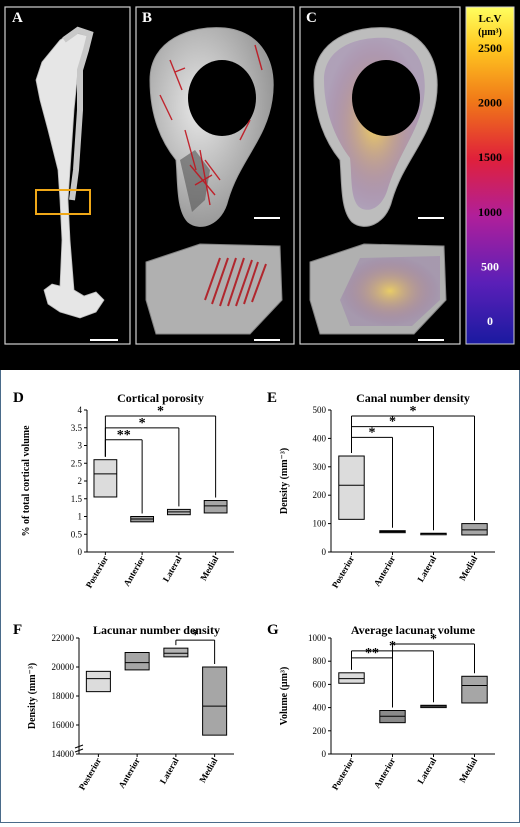  What do you see at coordinates (137, 661) in the screenshot?
I see `box-anterior` at bounding box center [137, 661].